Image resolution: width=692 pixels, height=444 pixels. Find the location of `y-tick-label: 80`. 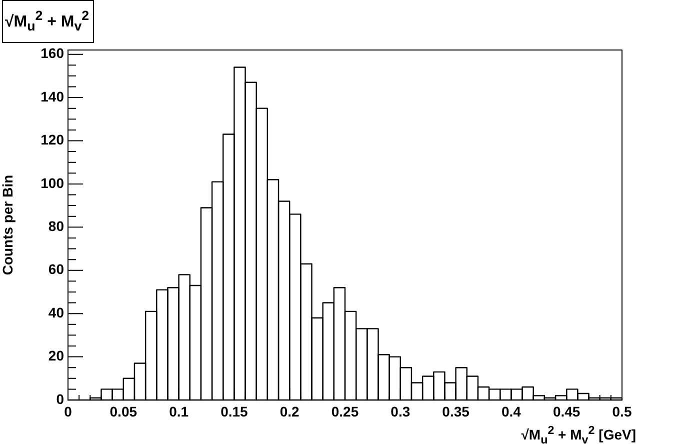

y-tick-label: 80 is located at coordinates (56, 226).